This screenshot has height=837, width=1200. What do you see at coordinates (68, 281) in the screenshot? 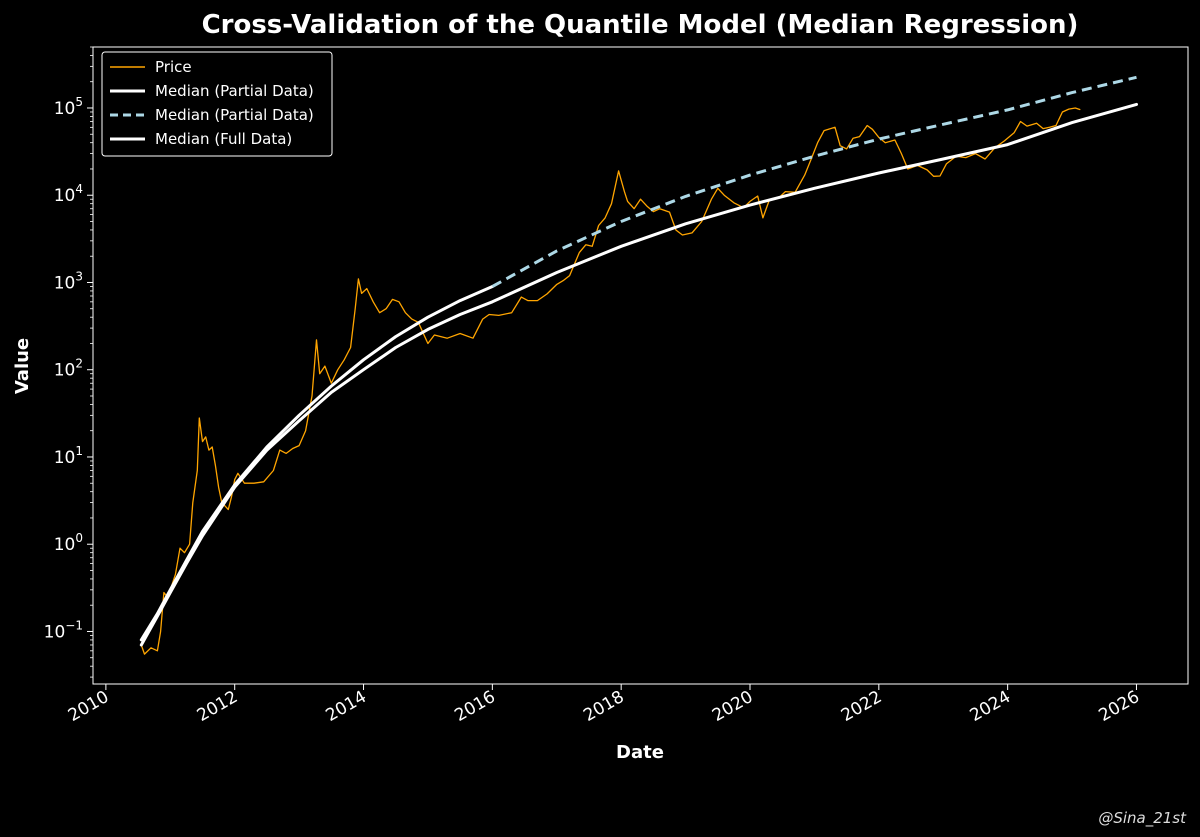
I see `y-tick-label: 10³` at bounding box center [68, 281].